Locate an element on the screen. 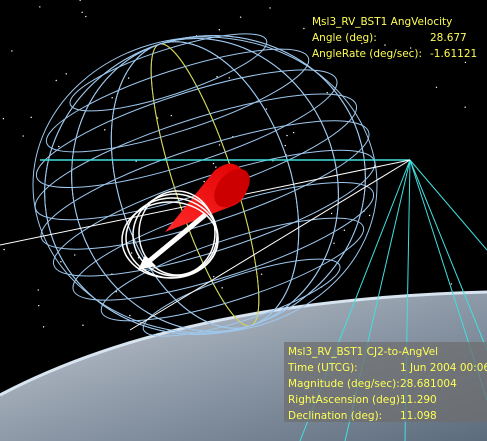 This screenshot has width=487, height=441. panel-row: RightAscension (deg):11.290 is located at coordinates (387, 400).